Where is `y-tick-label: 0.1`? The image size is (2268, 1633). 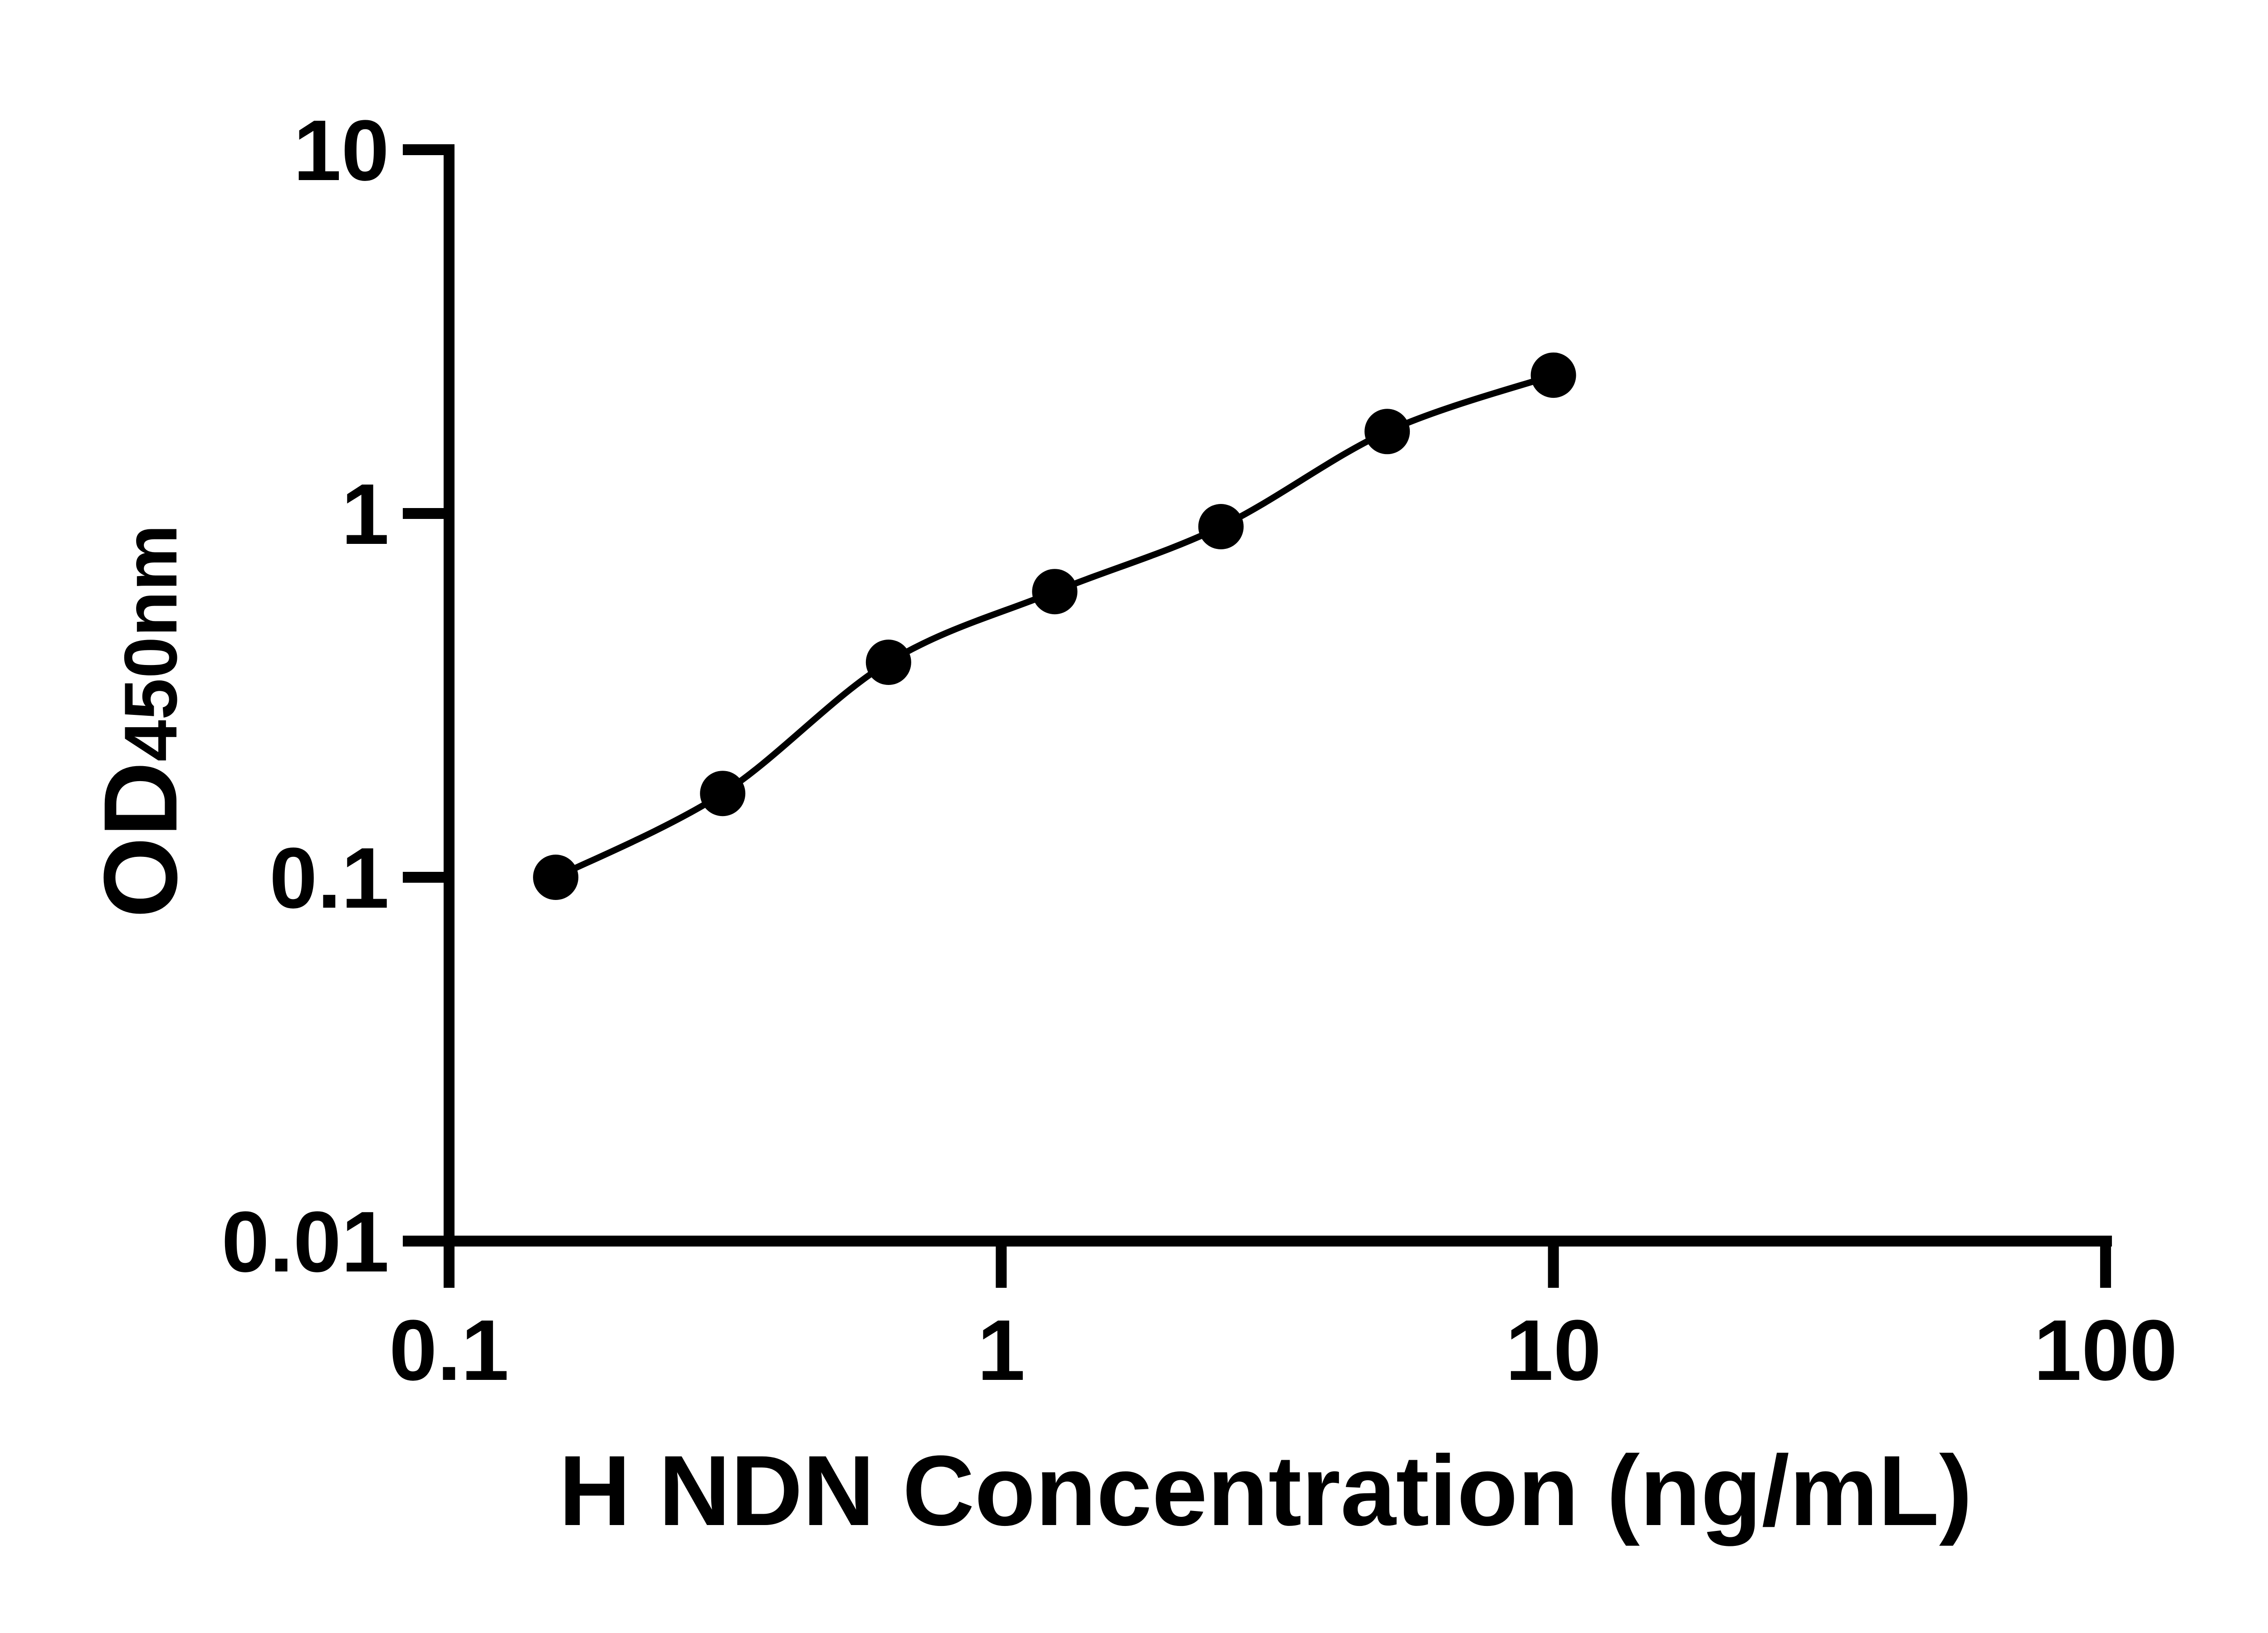
y-tick-label: 0.1 is located at coordinates (329, 878).